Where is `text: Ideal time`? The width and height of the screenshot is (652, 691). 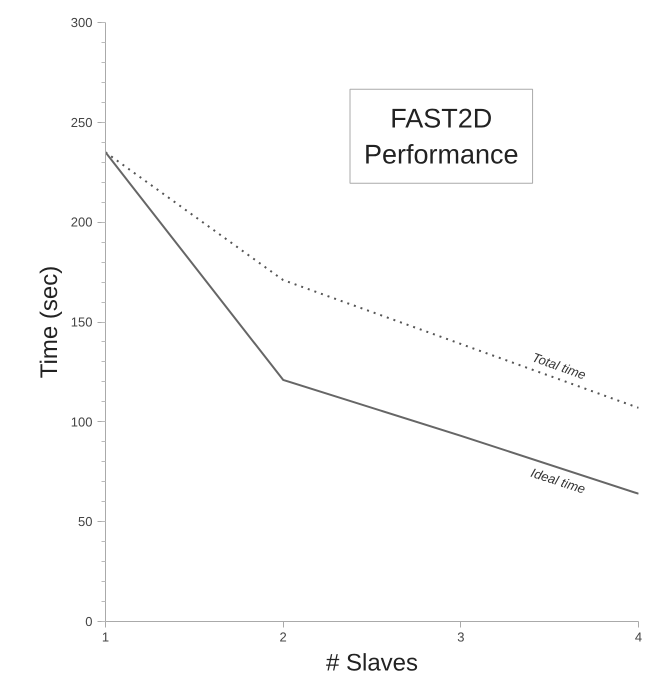
text: Ideal time is located at coordinates (558, 480).